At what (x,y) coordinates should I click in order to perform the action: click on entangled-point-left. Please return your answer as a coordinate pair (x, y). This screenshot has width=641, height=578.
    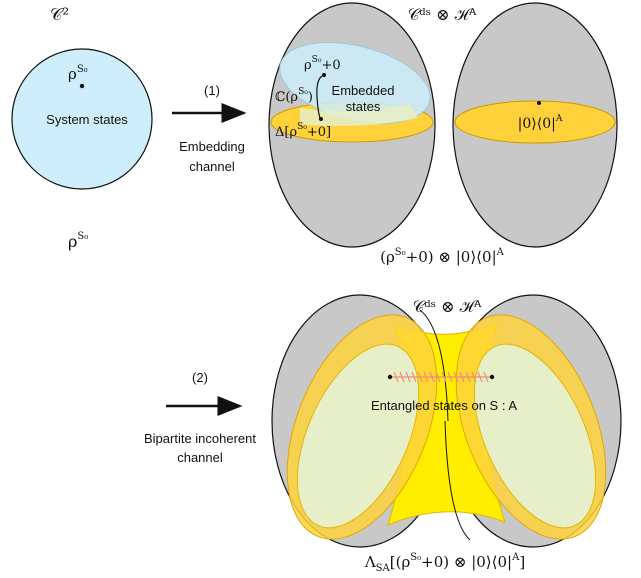
    Looking at the image, I should click on (390, 377).